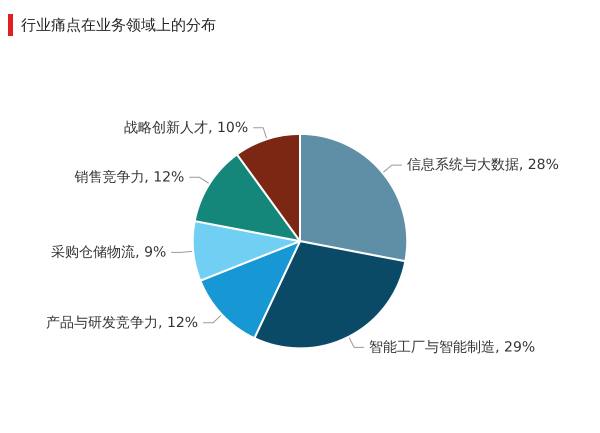 The image size is (600, 433). I want to click on slice-label: 销售竞争力, 12%, so click(128, 177).